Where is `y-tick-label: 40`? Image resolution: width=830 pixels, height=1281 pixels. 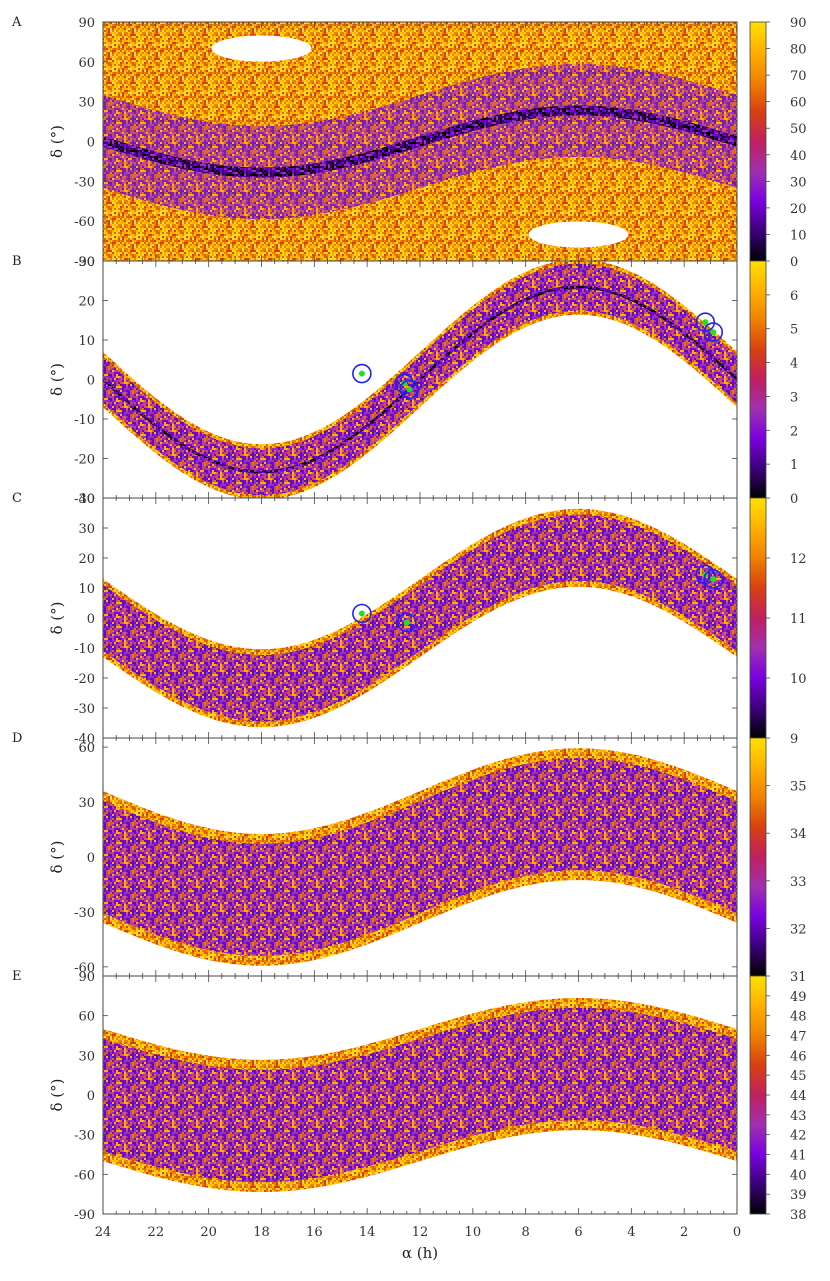 y-tick-label: 40 is located at coordinates (86, 499).